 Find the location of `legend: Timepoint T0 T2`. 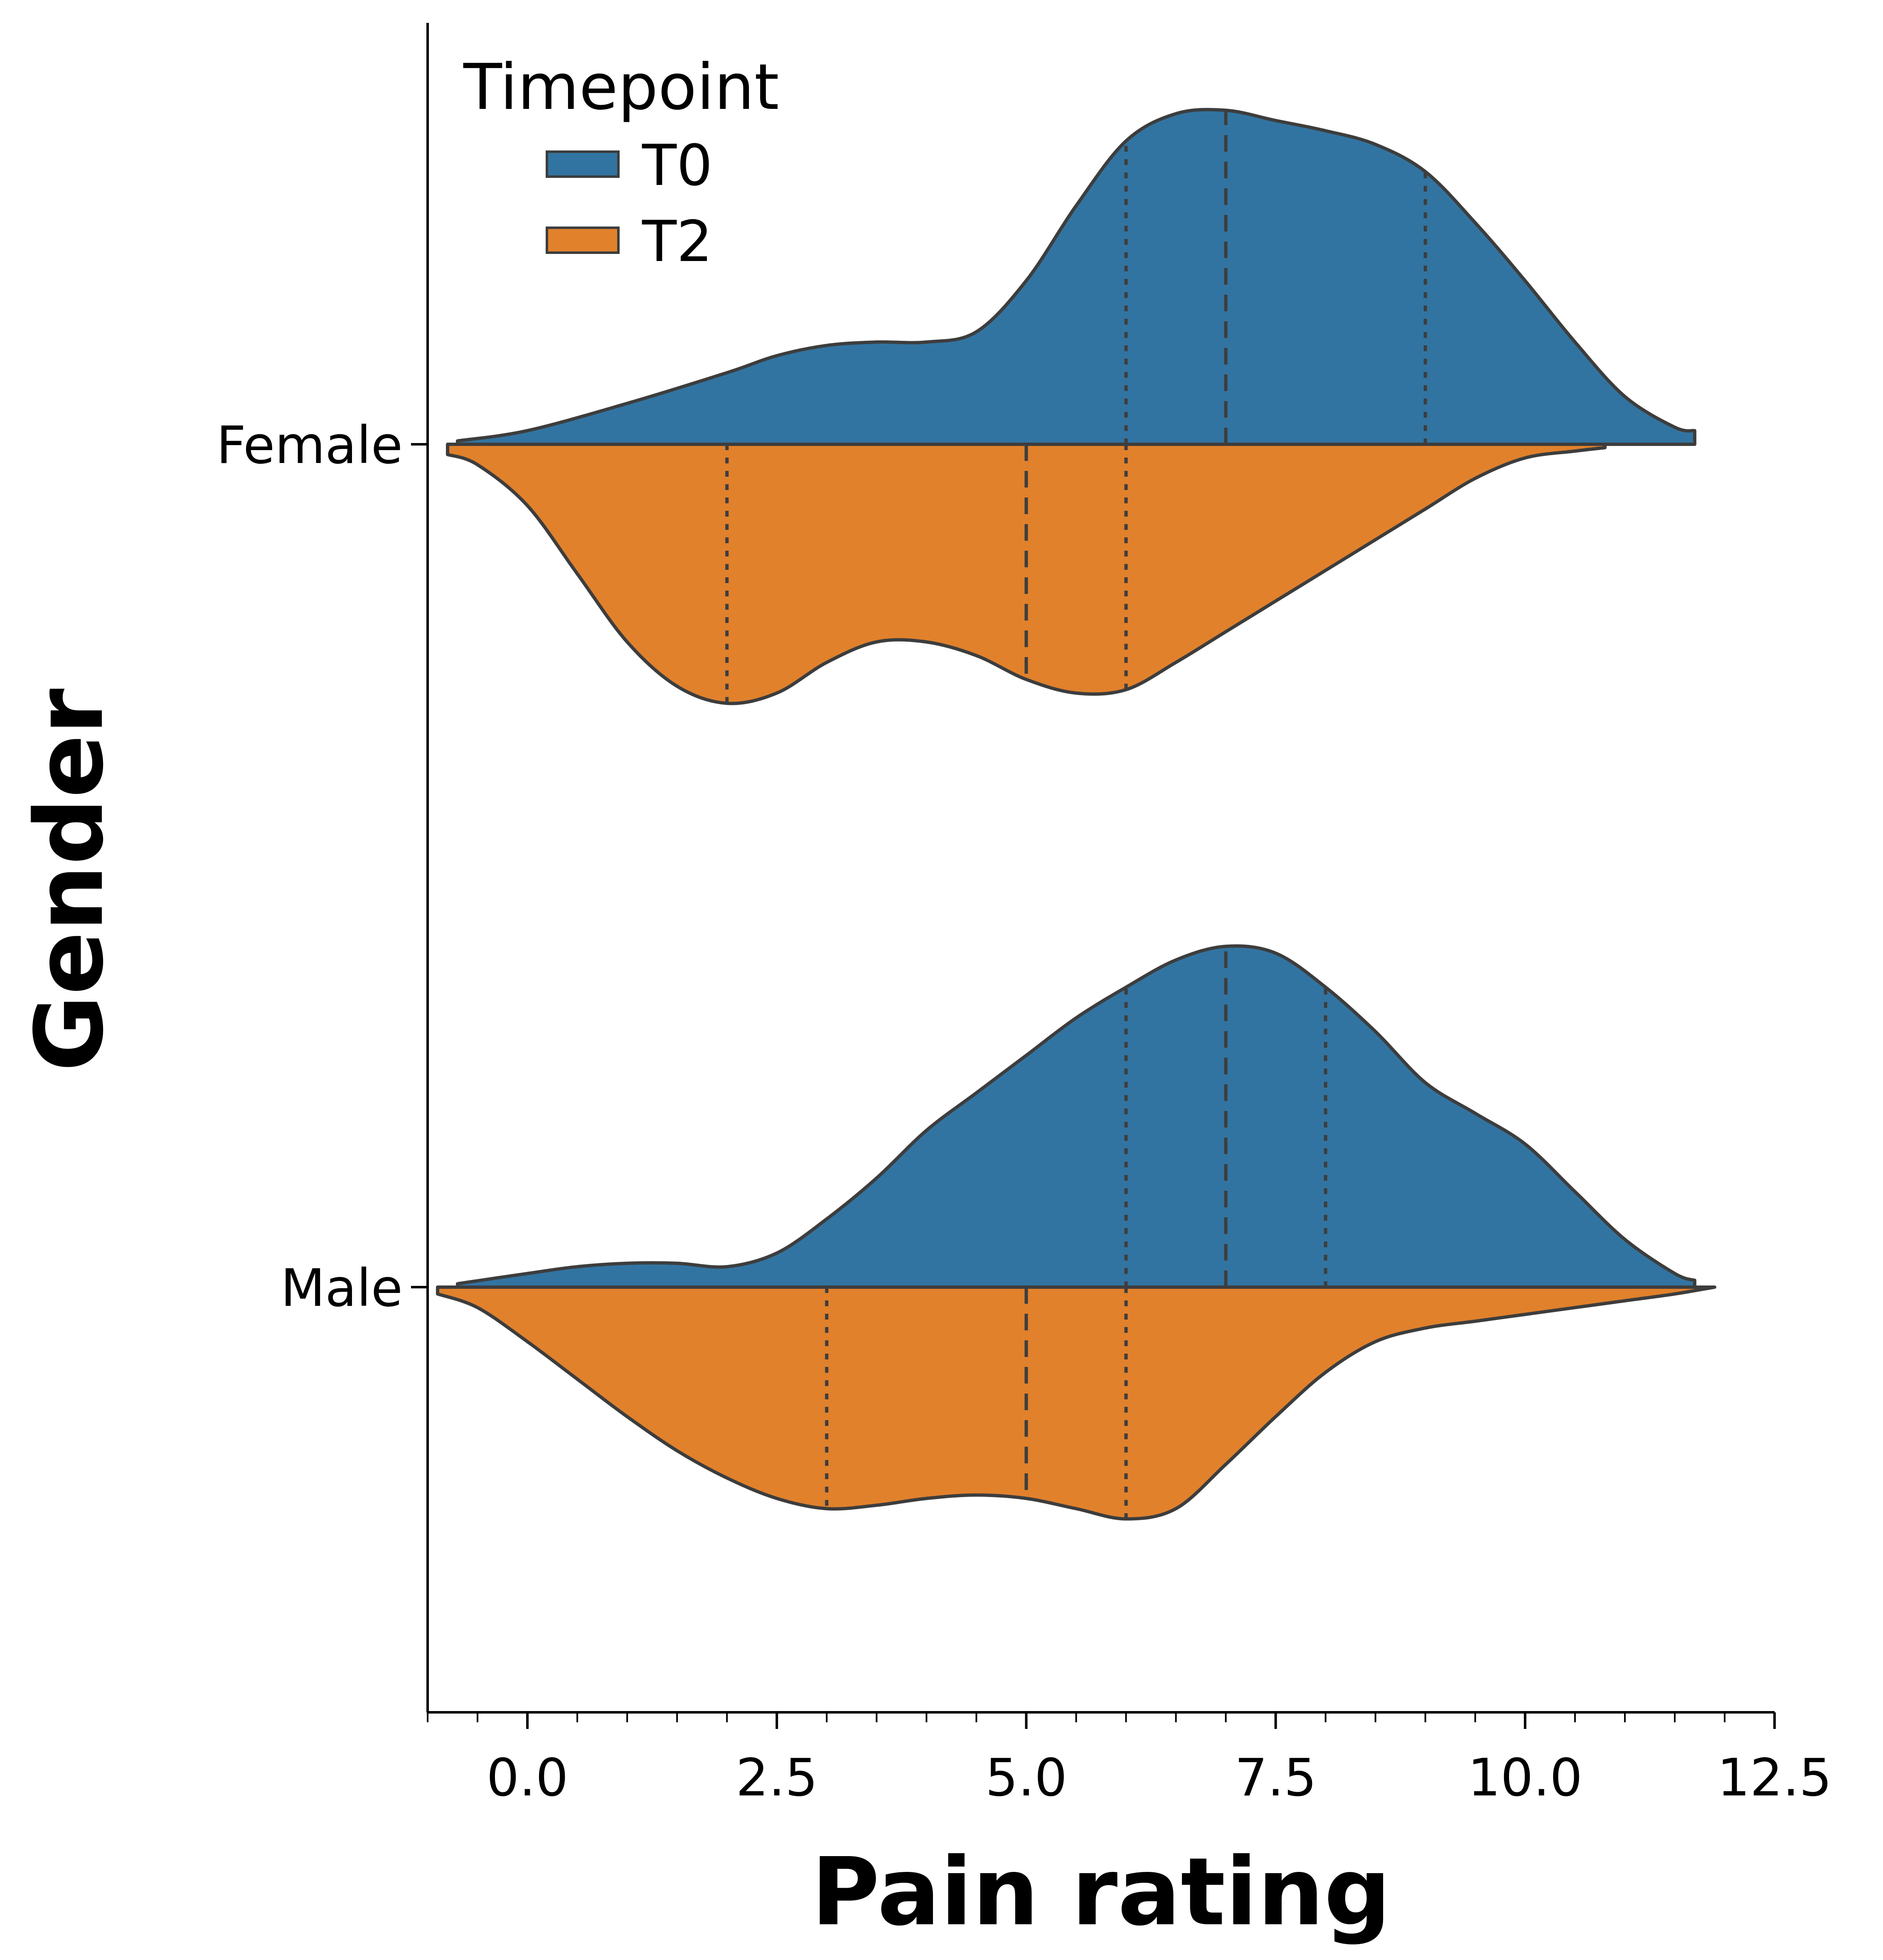

legend: Timepoint T0 T2 is located at coordinates (621, 163).